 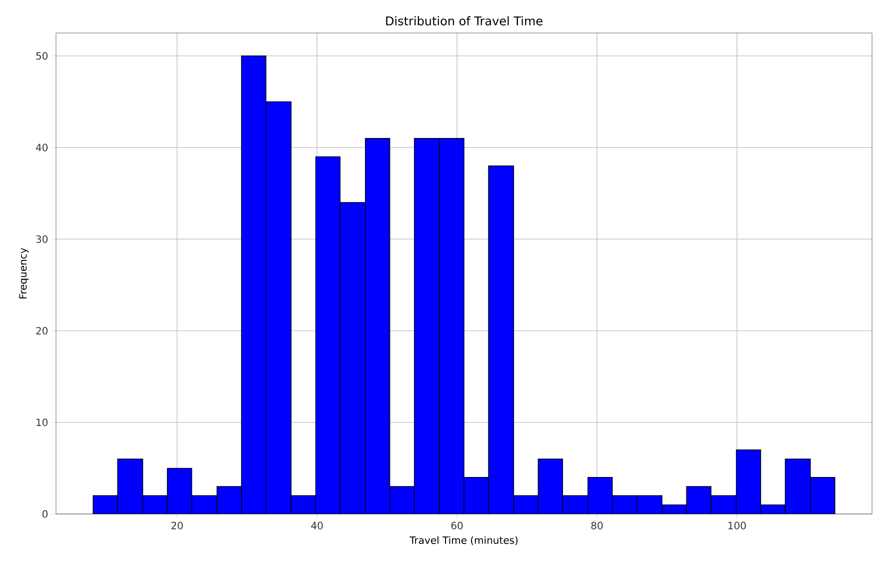 What do you see at coordinates (45, 514) in the screenshot?
I see `y-tick-label: 0` at bounding box center [45, 514].